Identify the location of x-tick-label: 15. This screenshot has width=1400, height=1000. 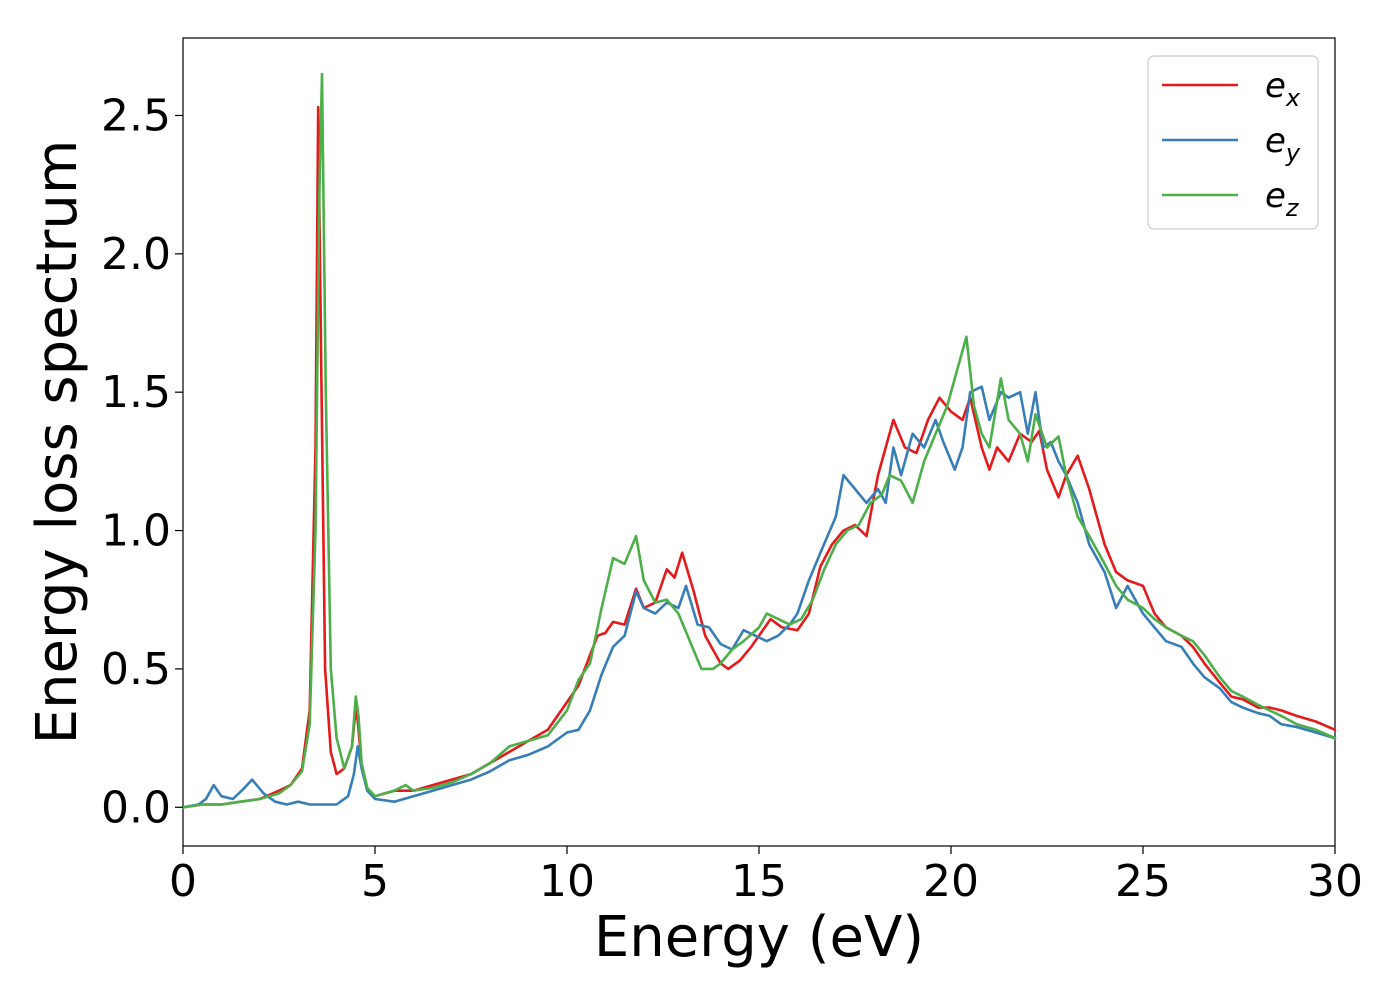
(759, 881).